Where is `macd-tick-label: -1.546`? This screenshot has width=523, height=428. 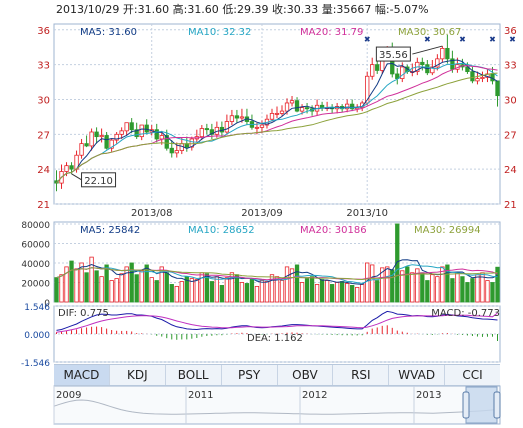
macd-tick-label: -1.546 is located at coordinates (35, 364).